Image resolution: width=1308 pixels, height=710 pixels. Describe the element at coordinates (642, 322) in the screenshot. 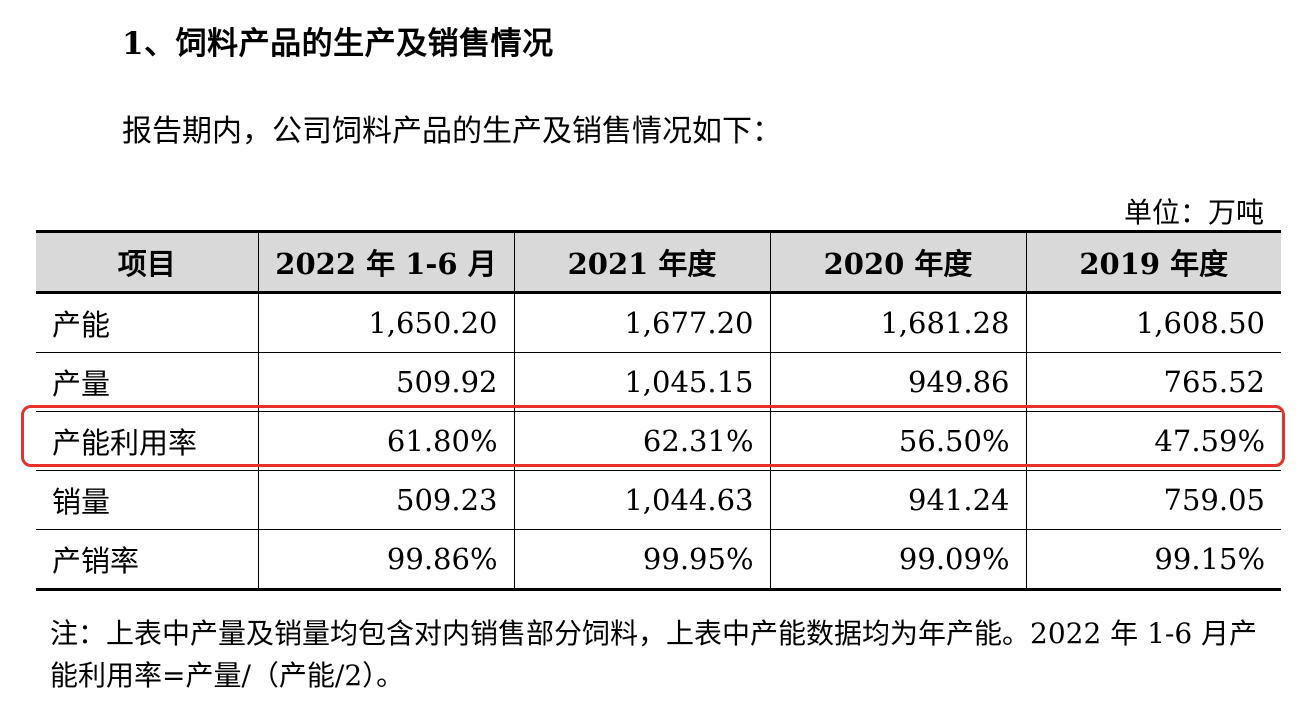

I see `table-cell: 1,677.20` at that location.